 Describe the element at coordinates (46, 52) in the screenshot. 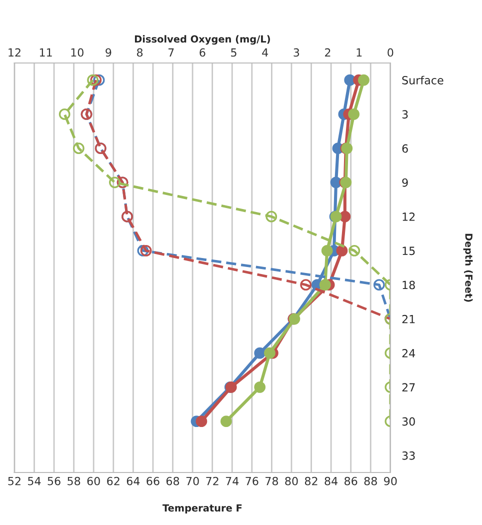

I see `x2-tick-label: 11` at that location.